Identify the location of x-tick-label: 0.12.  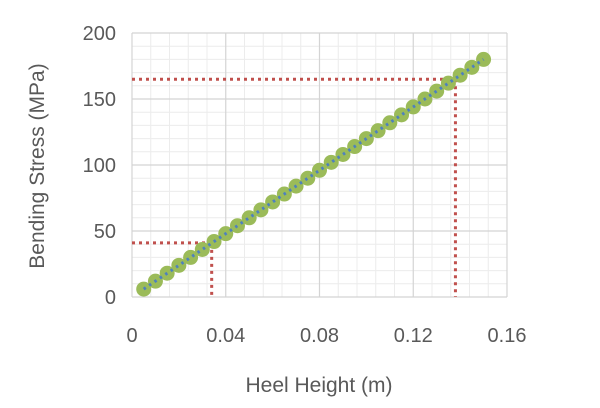
(413, 336).